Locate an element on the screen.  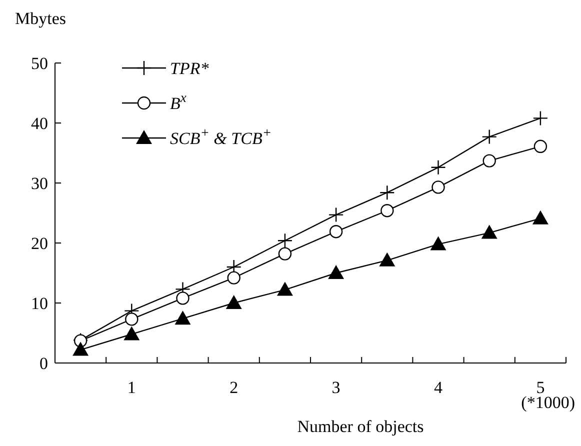
legend-label: SCB$^{+}$ & TCB$^{+}$ is located at coordinates (221, 136).